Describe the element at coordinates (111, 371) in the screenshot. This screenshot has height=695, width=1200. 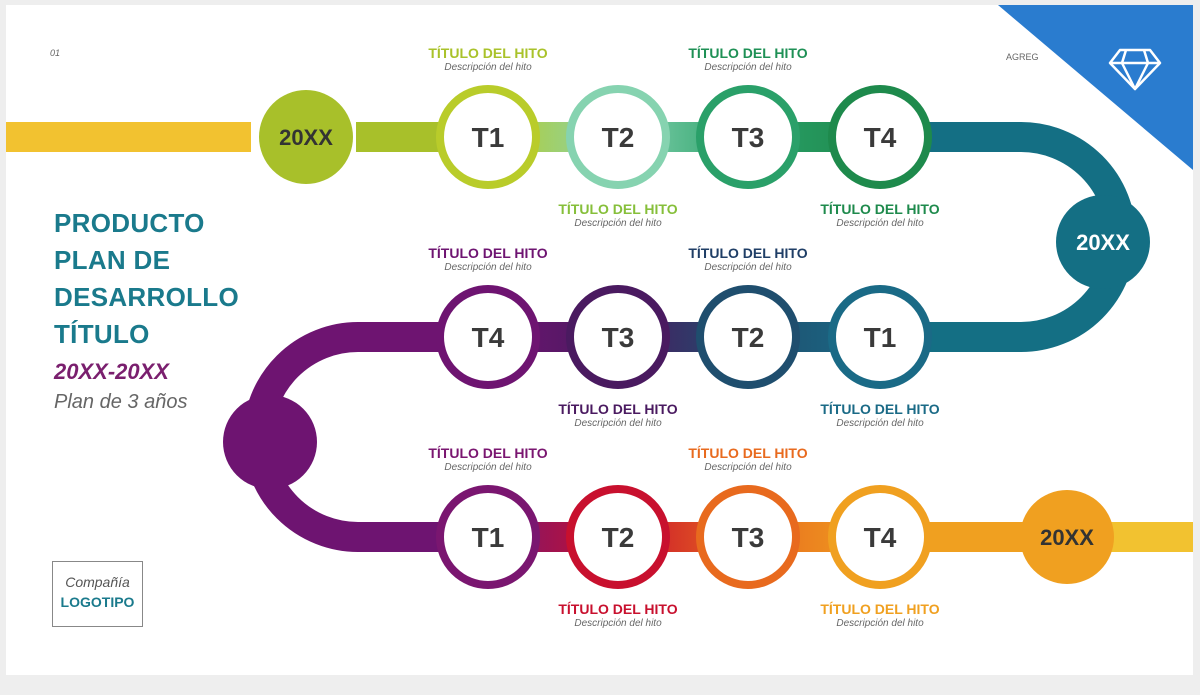
I see `year-range: 20XX-20XX` at that location.